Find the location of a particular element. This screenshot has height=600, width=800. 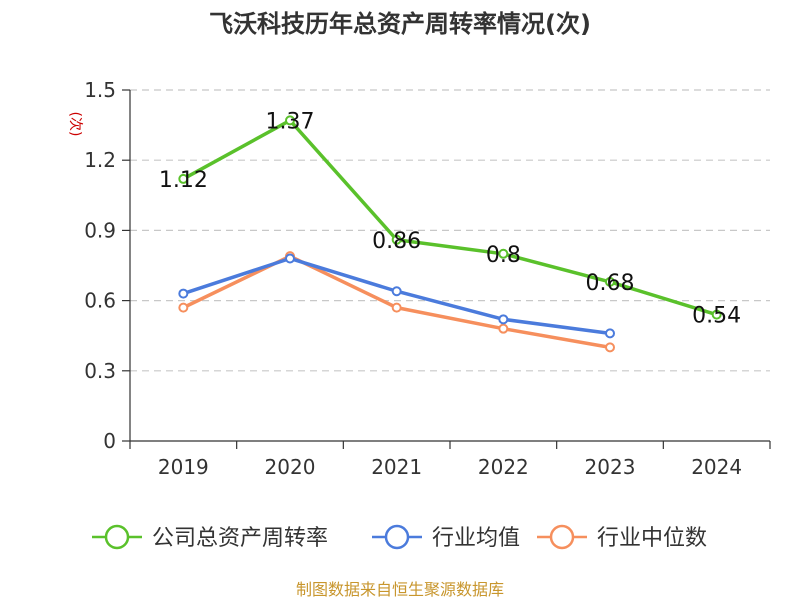

data-label: 1.12 is located at coordinates (183, 180).